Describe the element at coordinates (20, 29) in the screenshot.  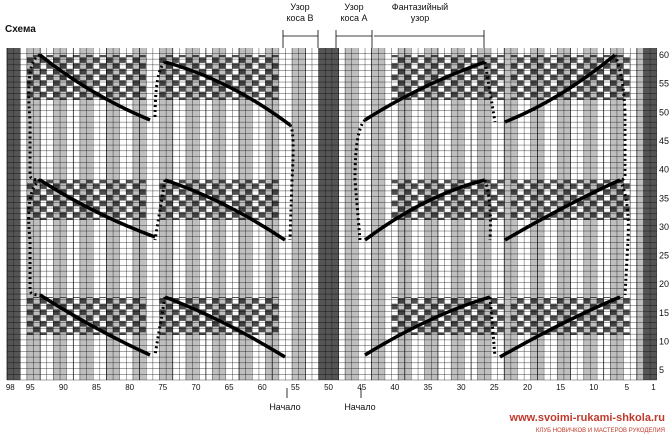
I see `chart-title: Схема` at that location.